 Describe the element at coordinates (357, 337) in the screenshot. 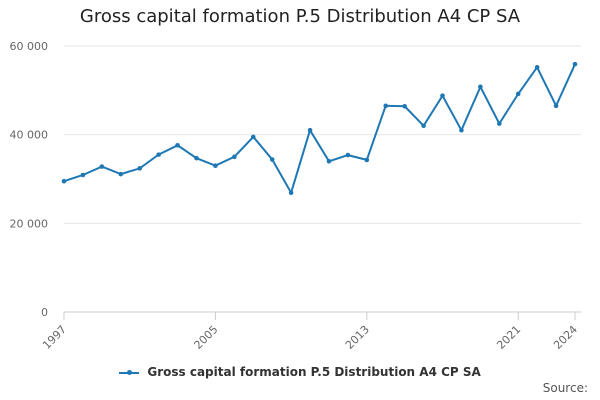

I see `x-tick-label: 2013` at that location.